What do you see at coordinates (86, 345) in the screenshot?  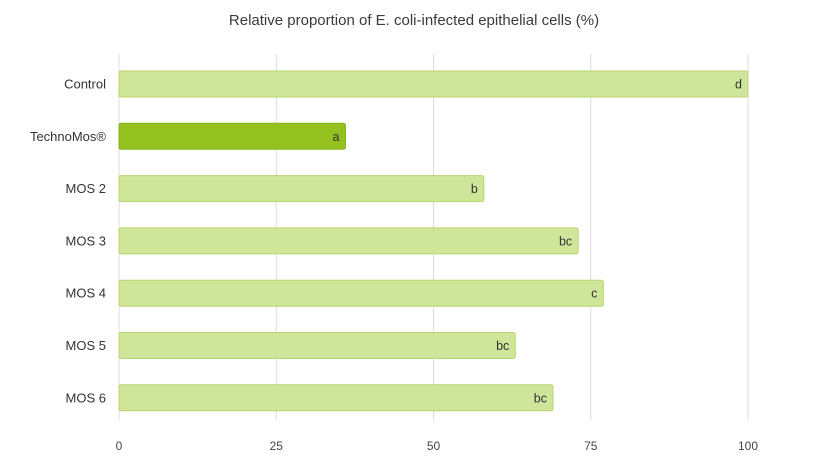 I see `category-label: MOS 5` at bounding box center [86, 345].